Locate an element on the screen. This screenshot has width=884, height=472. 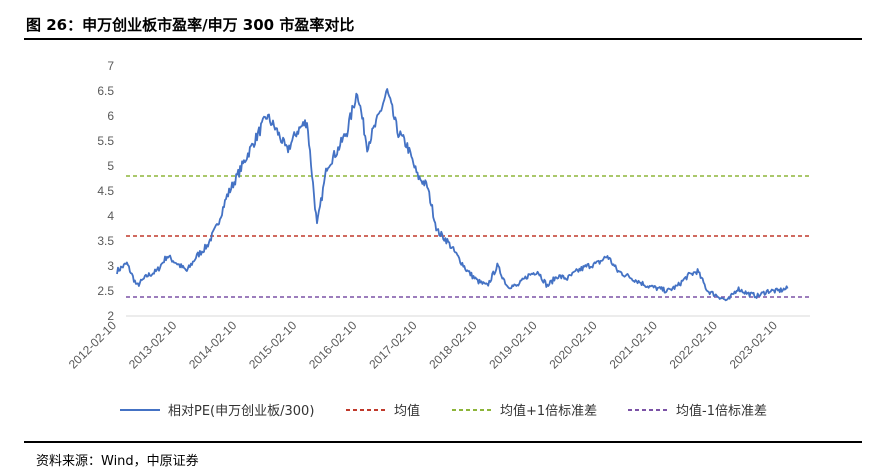
figure-title: 图 26：申万创业板市盈率/申万 300 市盈率对比 is located at coordinates (190, 25).